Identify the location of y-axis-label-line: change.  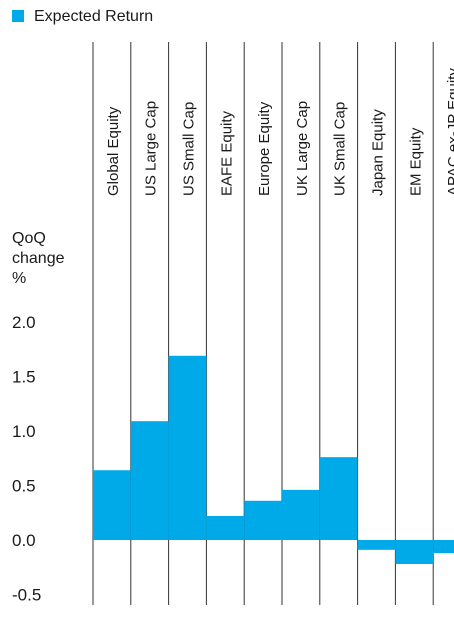
(38, 258).